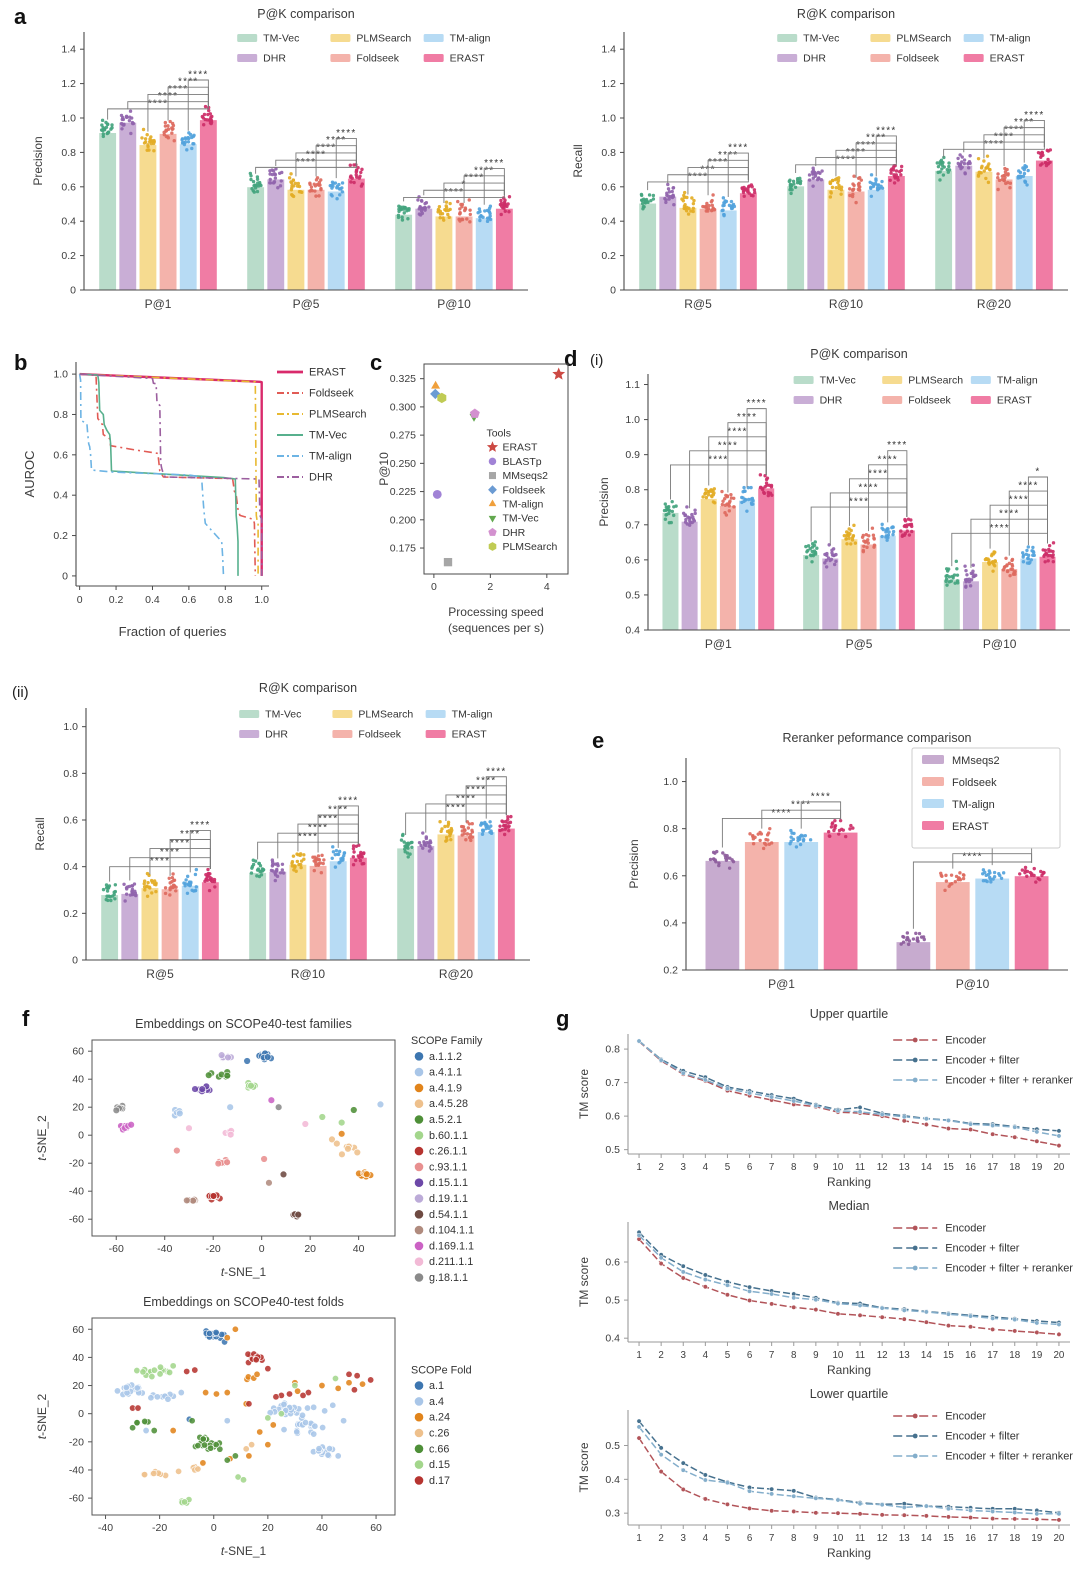  What do you see at coordinates (1028, 594) in the screenshot?
I see `bar-TM-align-P@10` at bounding box center [1028, 594].